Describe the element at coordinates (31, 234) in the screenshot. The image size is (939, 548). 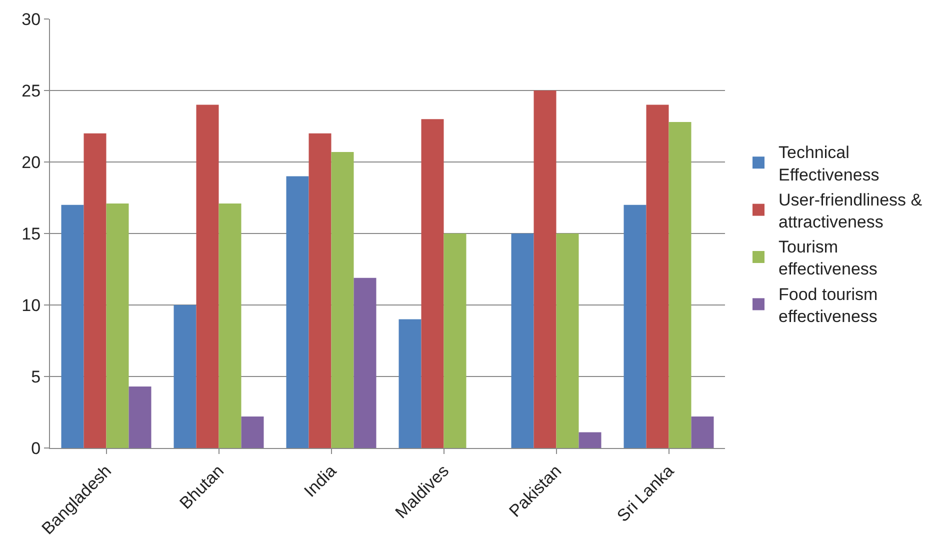
I see `y-tick-label: 15` at that location.